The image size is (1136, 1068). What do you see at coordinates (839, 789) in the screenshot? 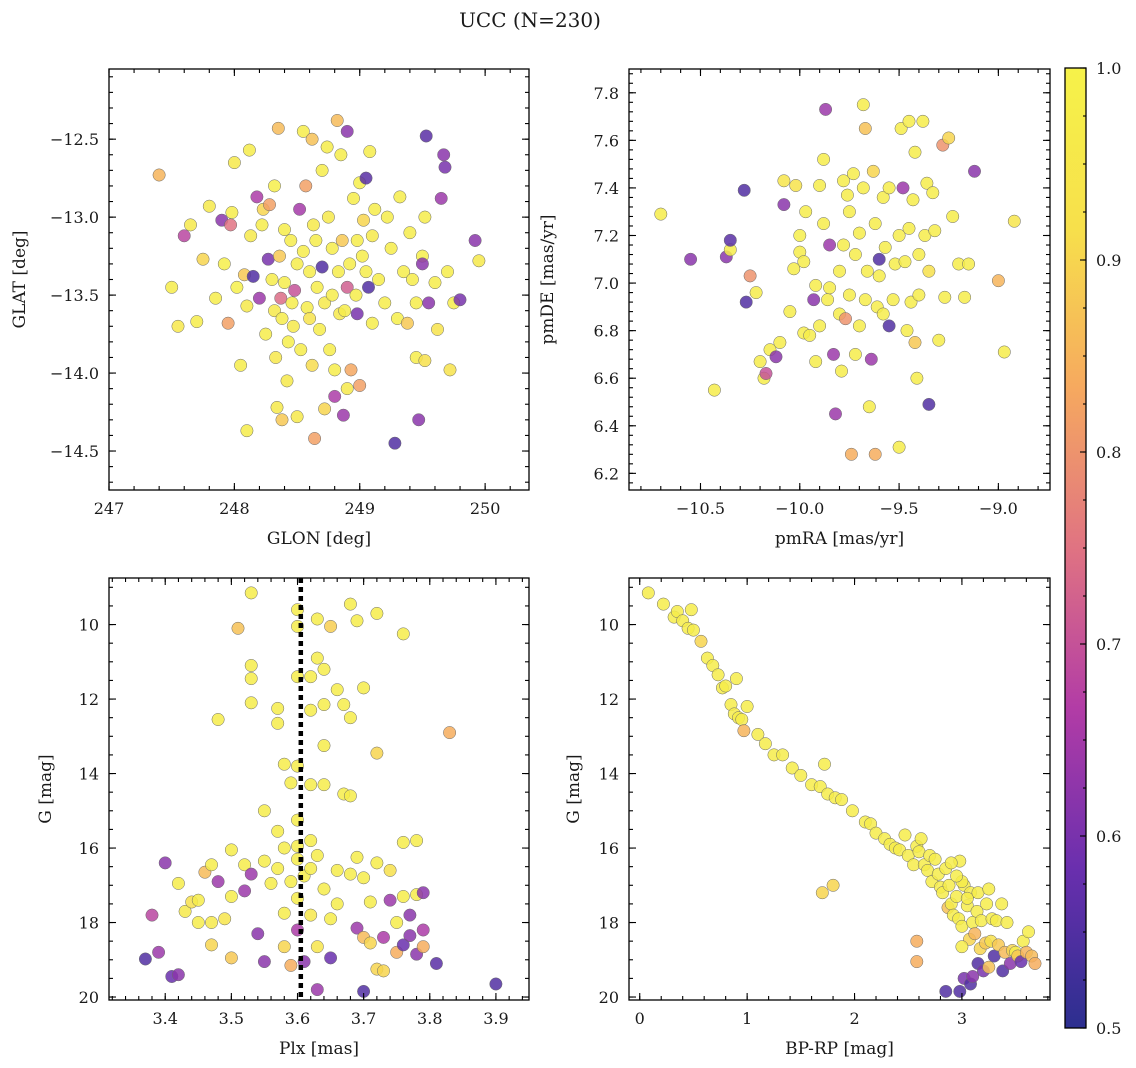
I see `axes-frame` at bounding box center [839, 789].